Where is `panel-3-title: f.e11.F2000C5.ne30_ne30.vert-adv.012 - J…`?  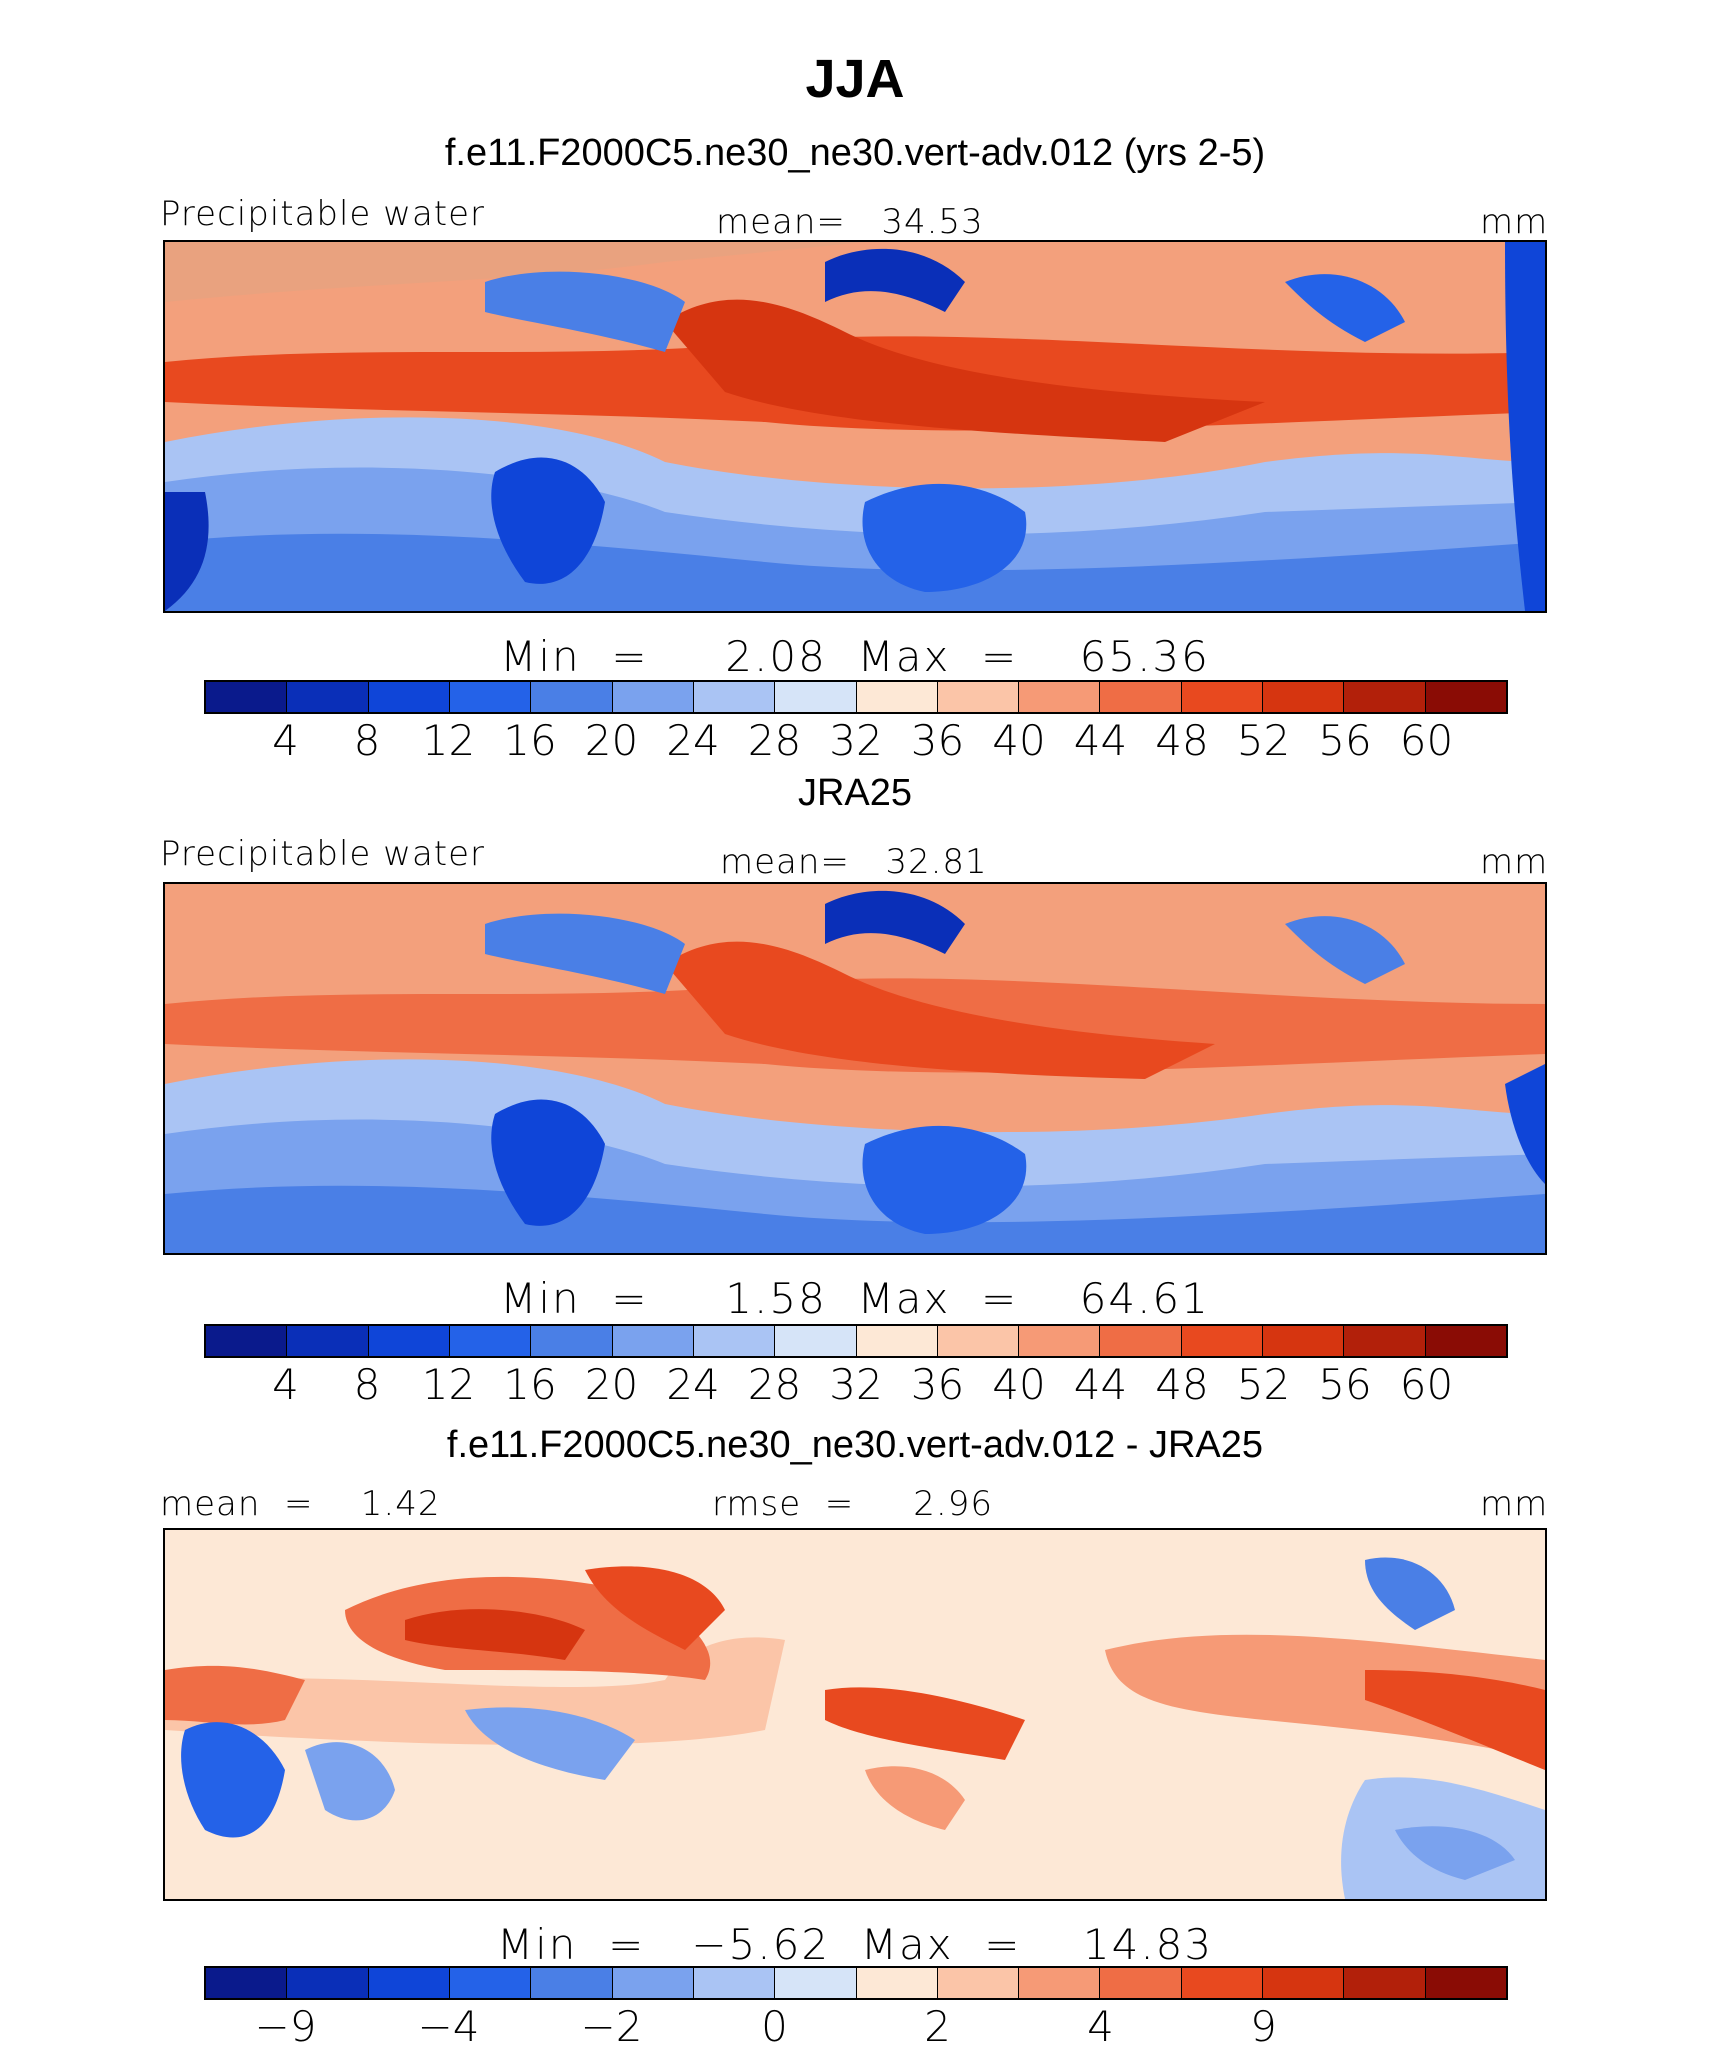
panel-3-title: f.e11.F2000C5.ne30_ne30.vert-adv.012 - J… is located at coordinates (855, 1445).